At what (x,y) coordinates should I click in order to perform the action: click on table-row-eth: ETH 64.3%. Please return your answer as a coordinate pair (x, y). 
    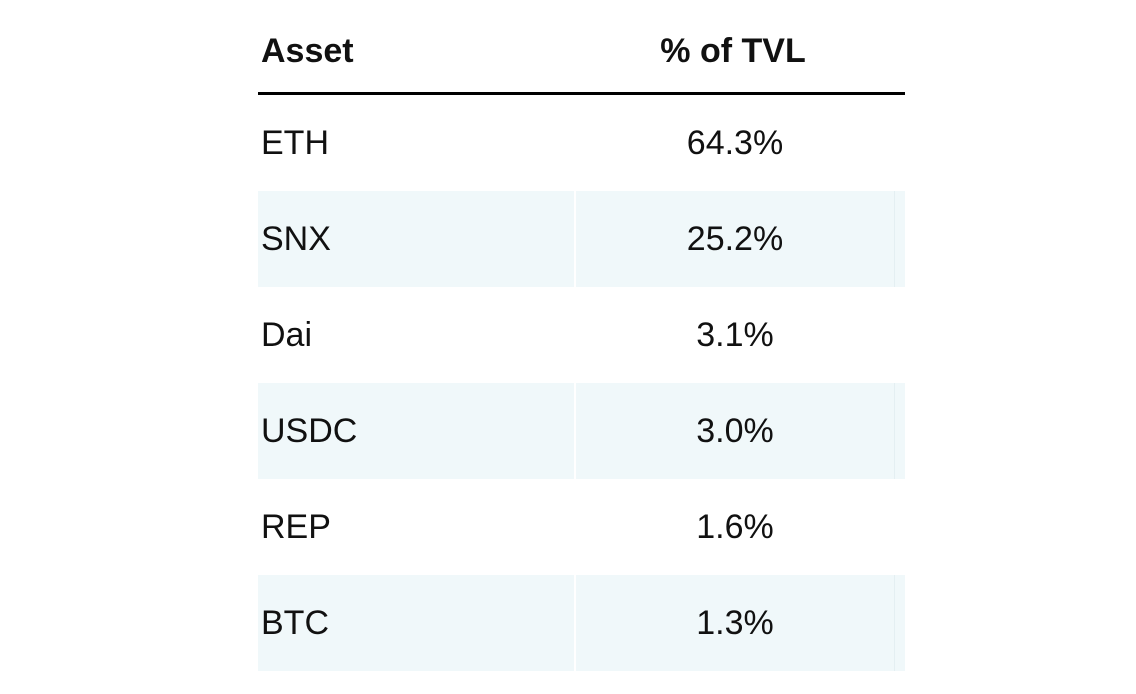
    Looking at the image, I should click on (581, 143).